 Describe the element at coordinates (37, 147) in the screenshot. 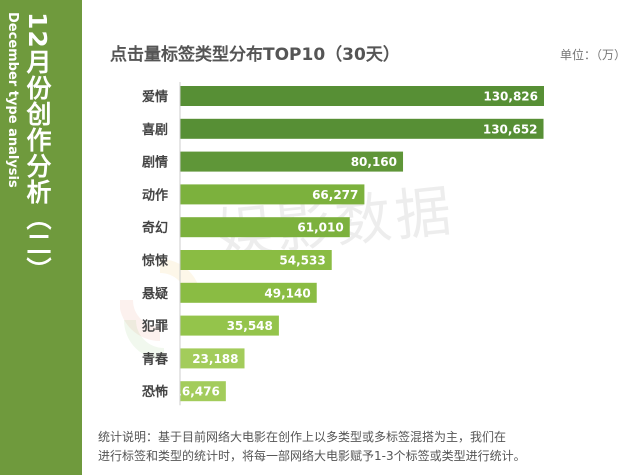

I see `side-title-cn: 12月份创作分析（二）` at that location.